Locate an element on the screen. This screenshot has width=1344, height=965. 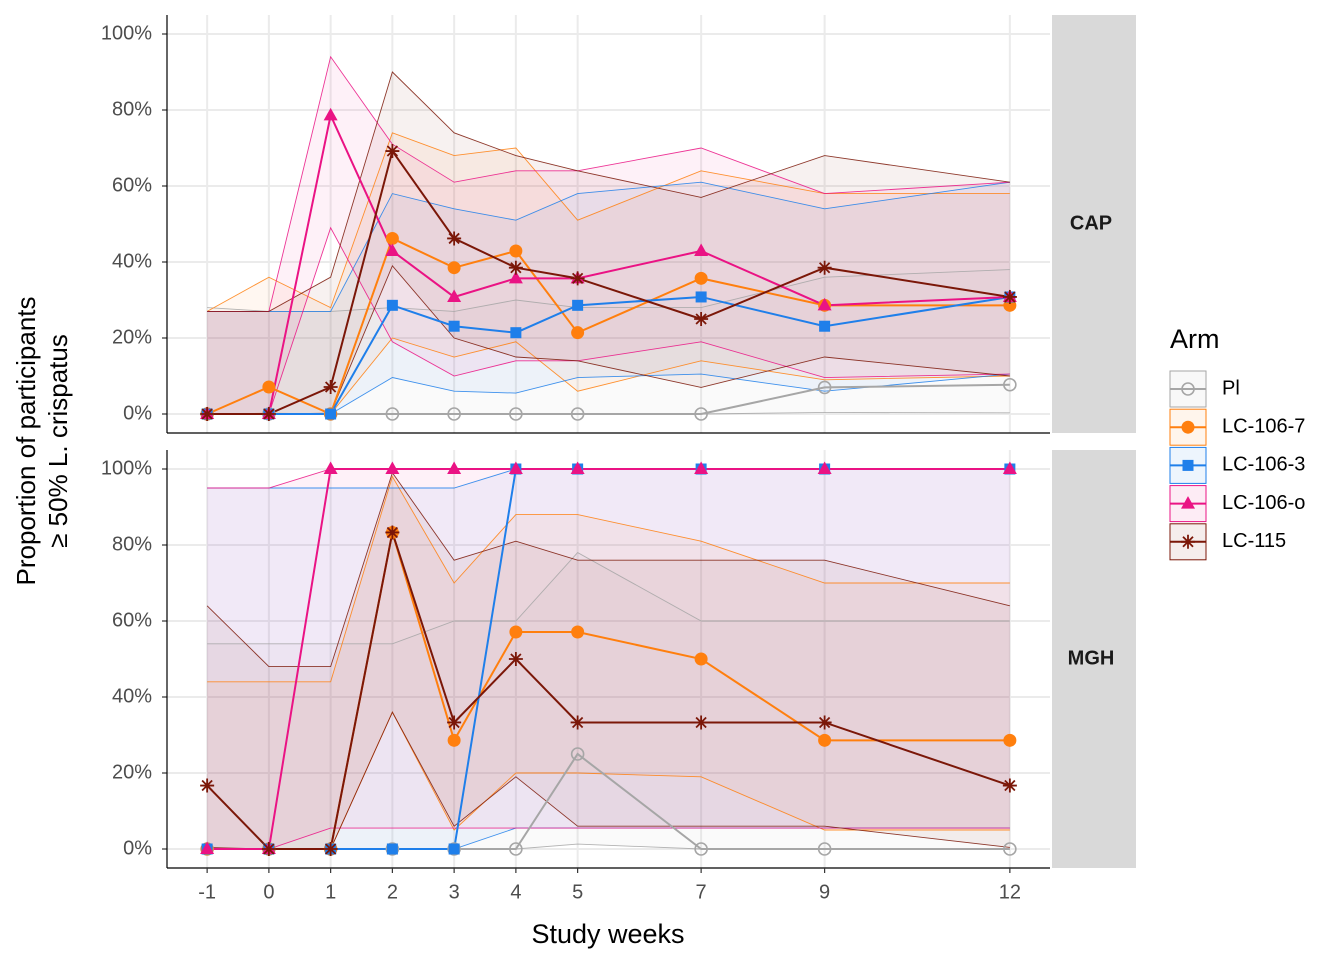
x-tick-label: 0 is located at coordinates (268, 892).